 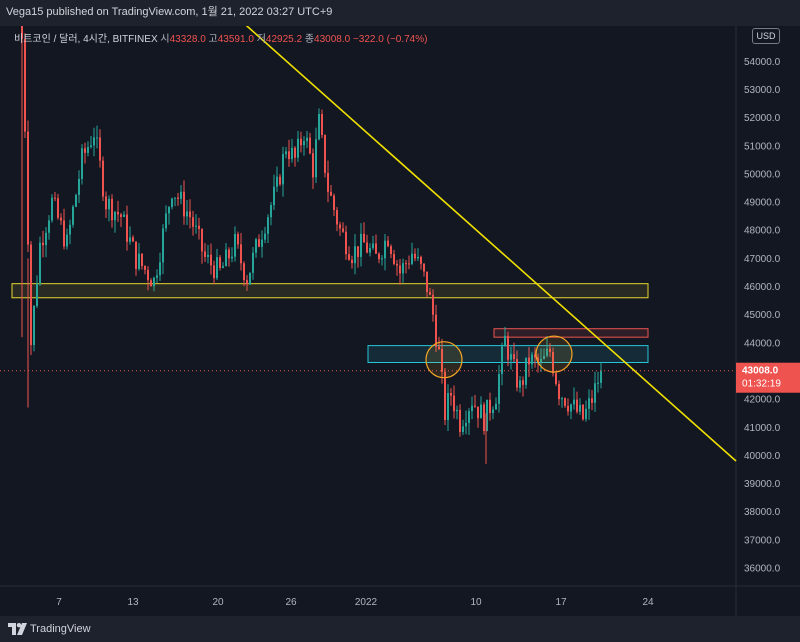 What do you see at coordinates (400, 629) in the screenshot?
I see `footer-bar: TradingView` at bounding box center [400, 629].